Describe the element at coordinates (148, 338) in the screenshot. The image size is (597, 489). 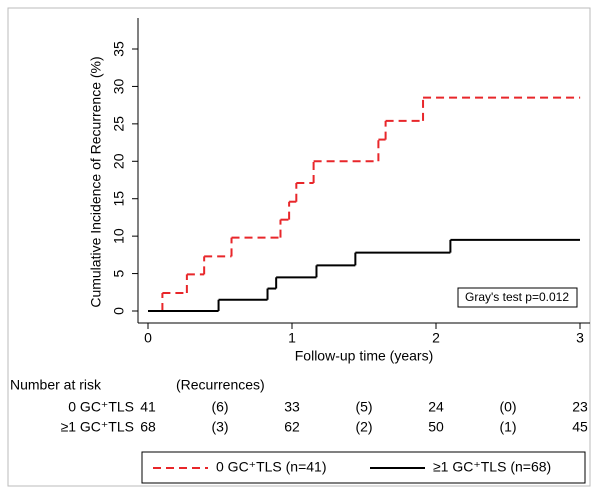
I see `x-tick-label: 0` at that location.